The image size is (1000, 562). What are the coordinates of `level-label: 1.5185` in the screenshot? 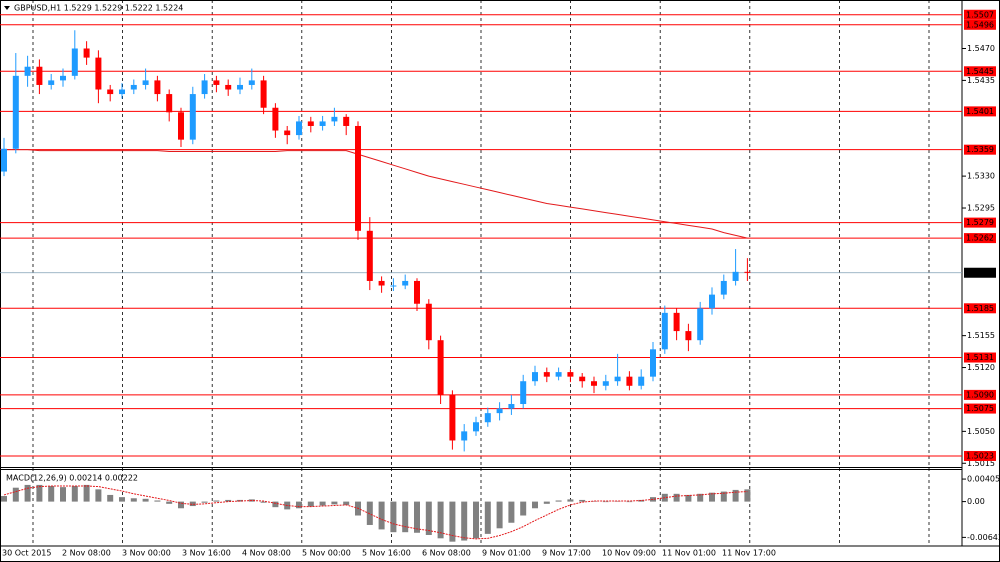 It's located at (980, 308).